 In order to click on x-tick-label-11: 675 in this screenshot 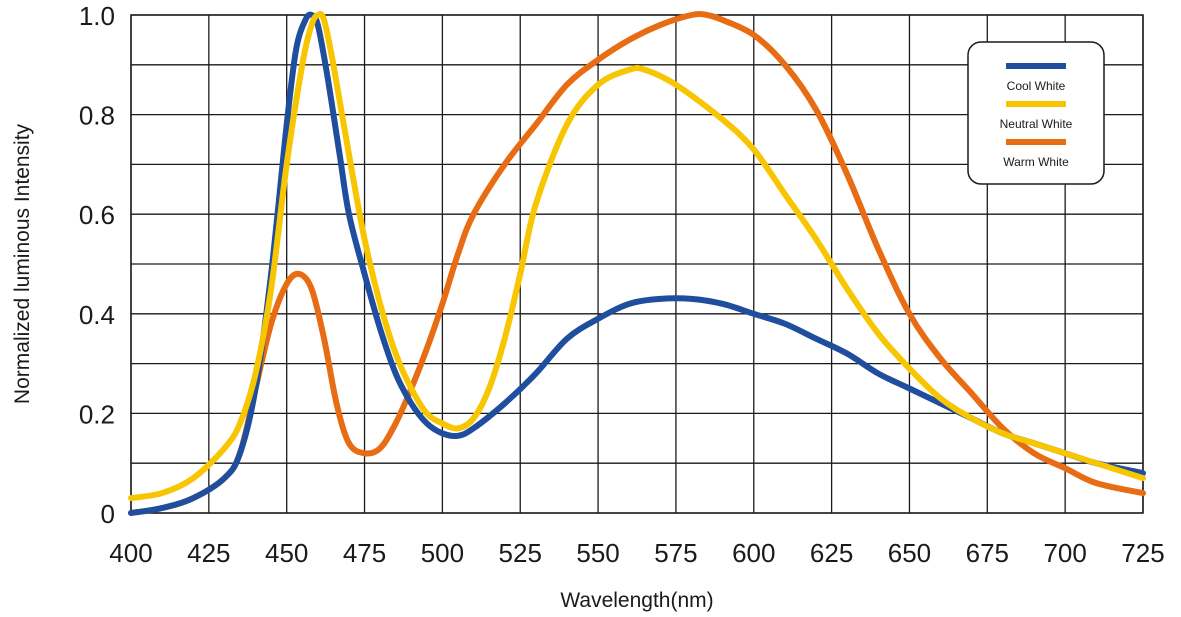, I will do `click(987, 553)`.